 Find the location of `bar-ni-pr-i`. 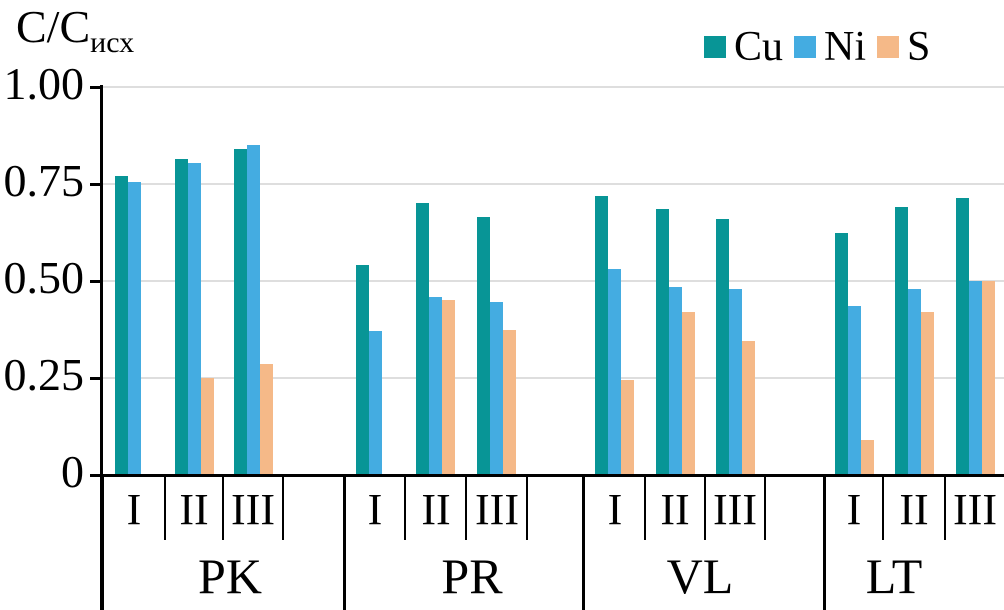

bar-ni-pr-i is located at coordinates (375, 403).